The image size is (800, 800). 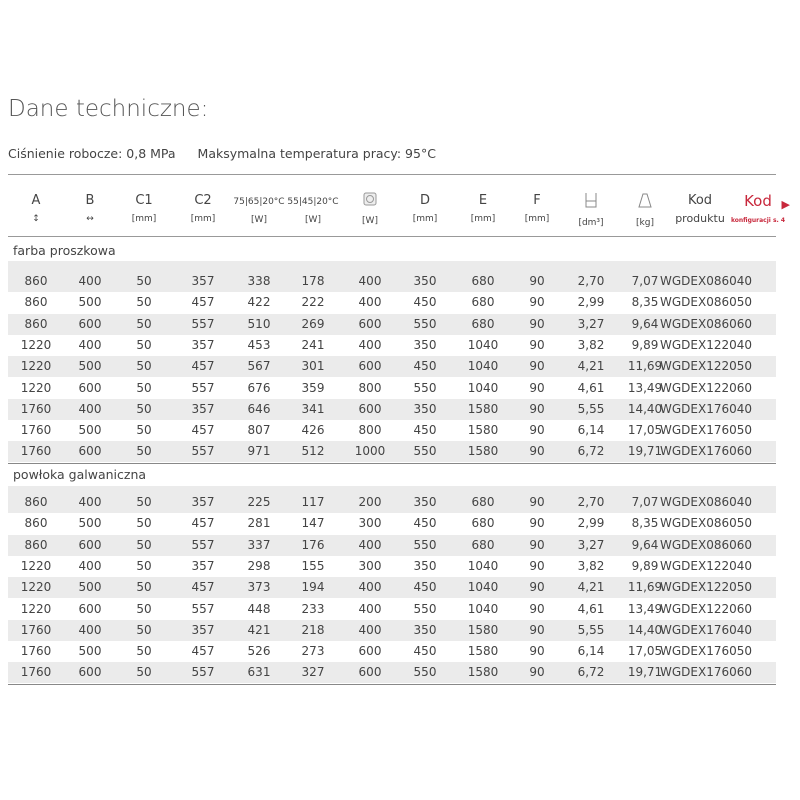 I want to click on table-cell: 301, so click(x=313, y=366).